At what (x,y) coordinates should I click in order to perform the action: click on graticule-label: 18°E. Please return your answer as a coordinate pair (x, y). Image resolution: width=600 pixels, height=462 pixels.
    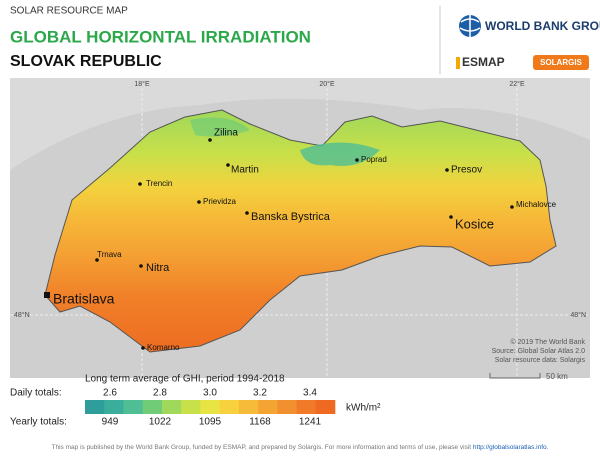
    Looking at the image, I should click on (142, 84).